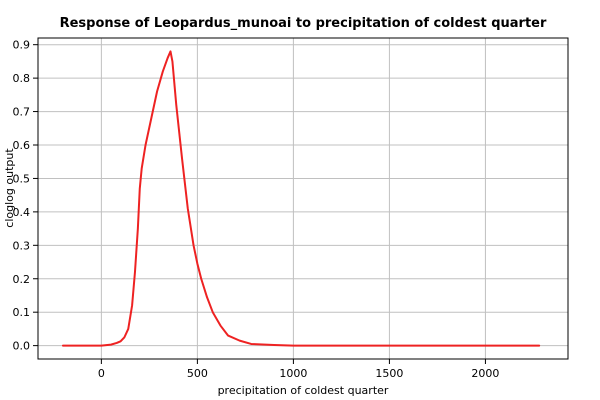  I want to click on y-tick-label: 0.9, so click(22, 45).